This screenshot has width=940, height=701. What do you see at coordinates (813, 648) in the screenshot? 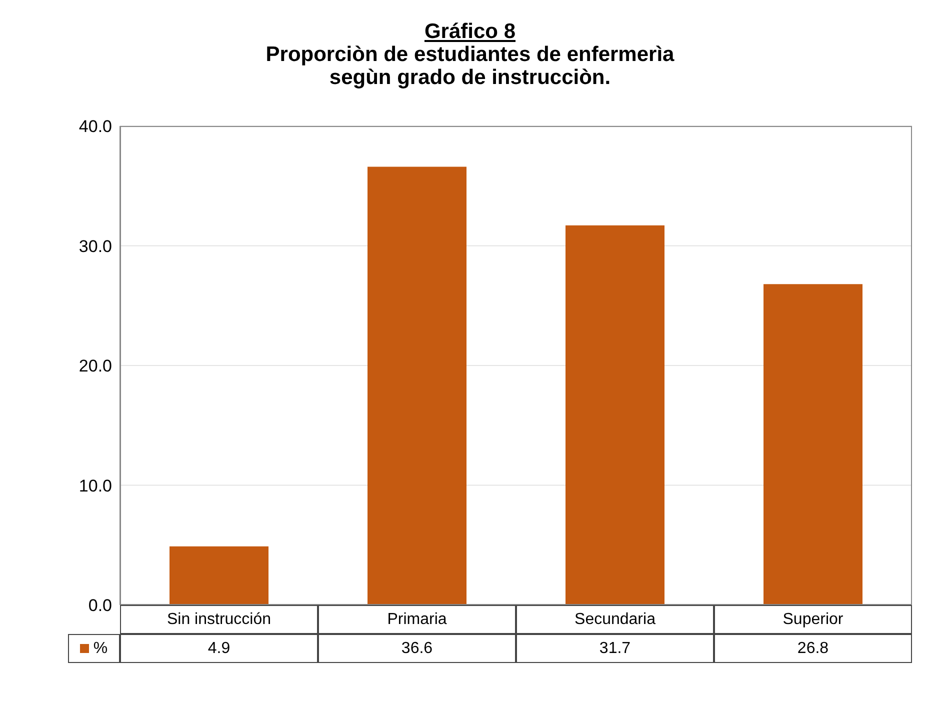
I see `data-label: 26.8` at bounding box center [813, 648].